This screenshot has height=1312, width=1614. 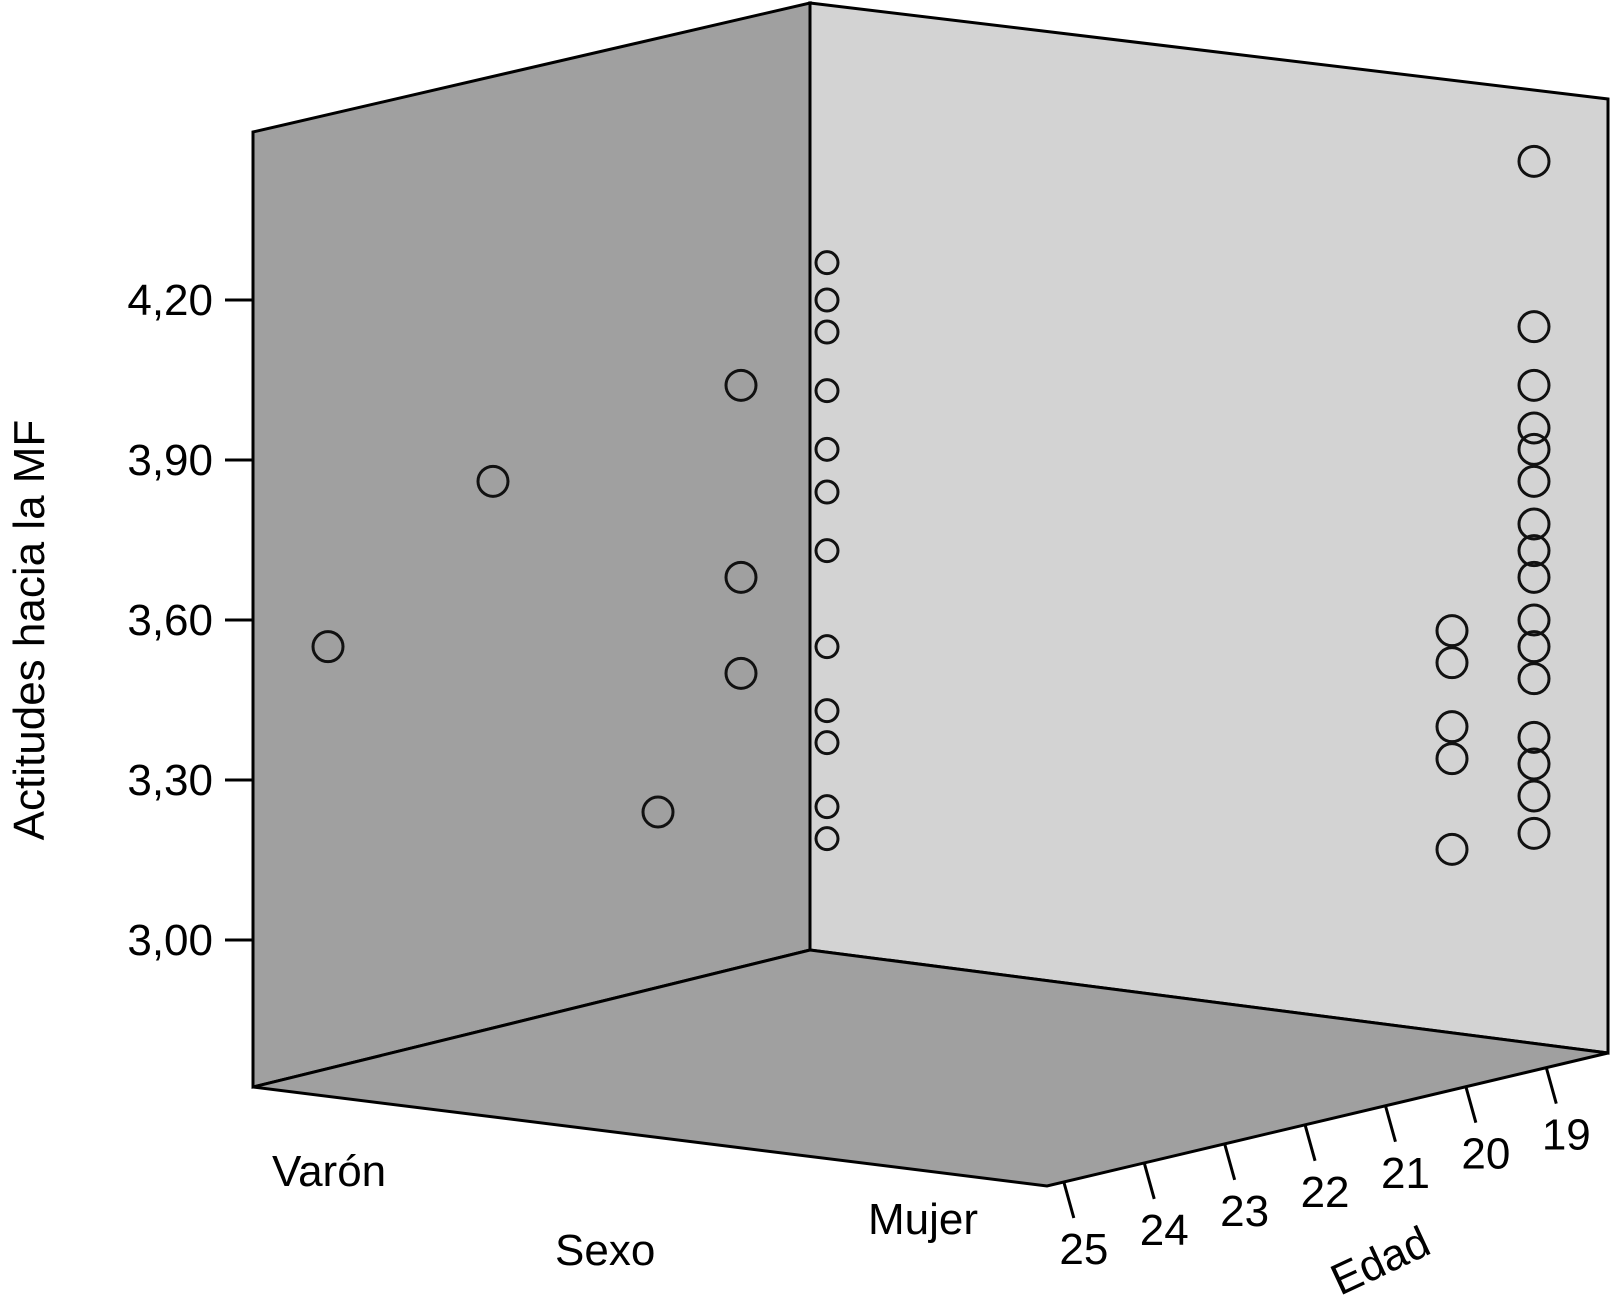 I want to click on x-category-varon: Varón, so click(x=329, y=1171).